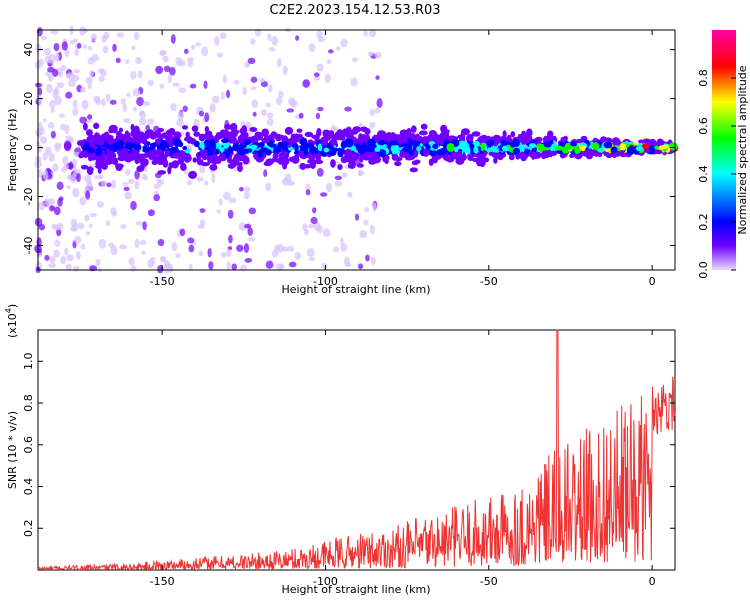  I want to click on spectrogram-y-tick-label: 20, so click(28, 99).